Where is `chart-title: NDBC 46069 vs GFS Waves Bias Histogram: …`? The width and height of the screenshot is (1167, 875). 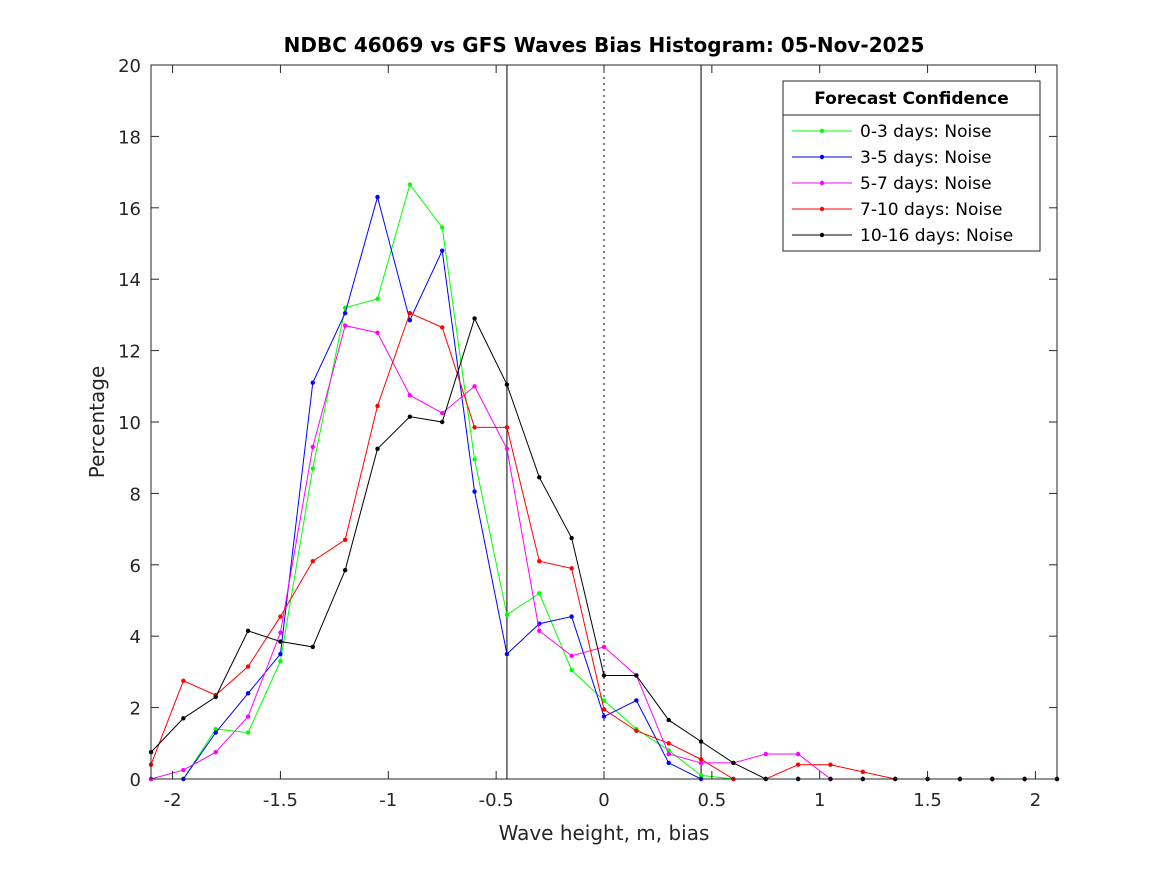 chart-title: NDBC 46069 vs GFS Waves Bias Histogram: … is located at coordinates (604, 45).